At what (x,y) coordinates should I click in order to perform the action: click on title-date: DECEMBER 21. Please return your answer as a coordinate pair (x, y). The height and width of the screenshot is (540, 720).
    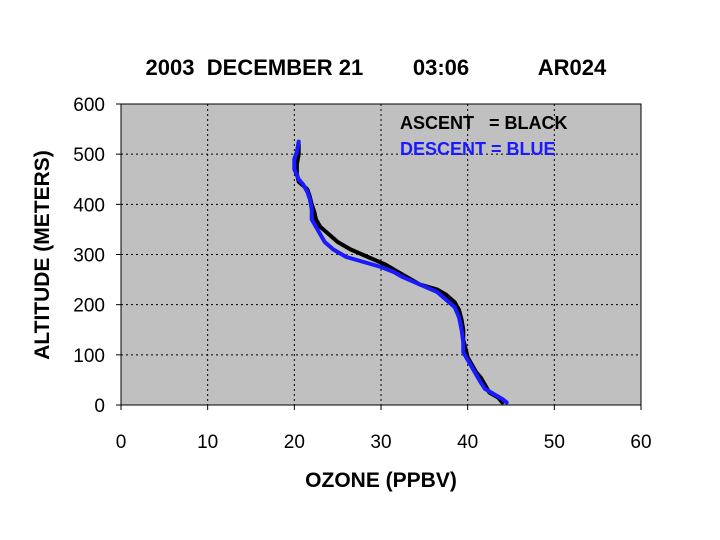
    Looking at the image, I should click on (285, 67).